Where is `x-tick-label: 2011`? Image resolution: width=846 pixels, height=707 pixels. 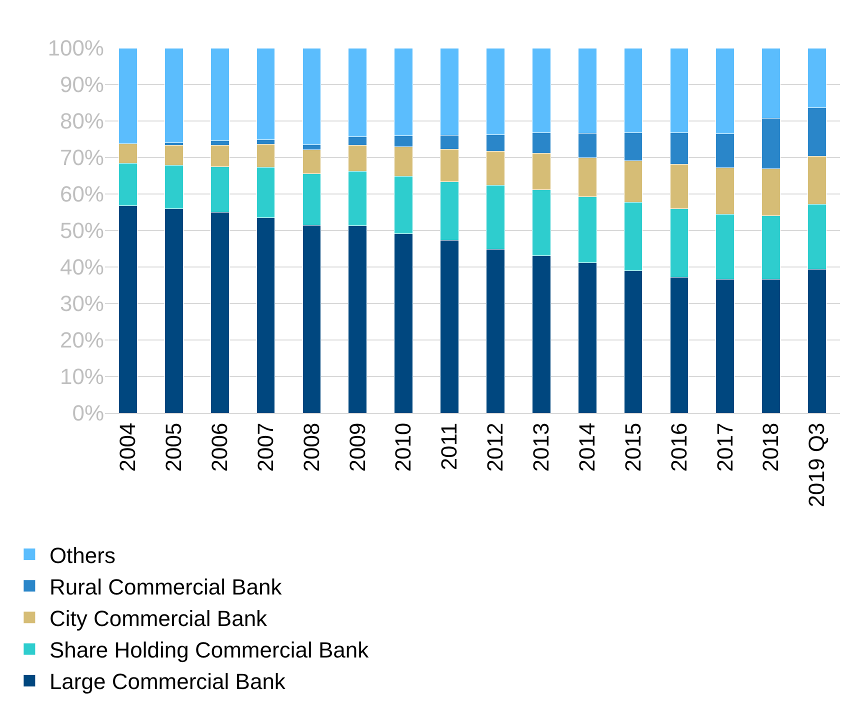
x-tick-label: 2011 is located at coordinates (449, 446).